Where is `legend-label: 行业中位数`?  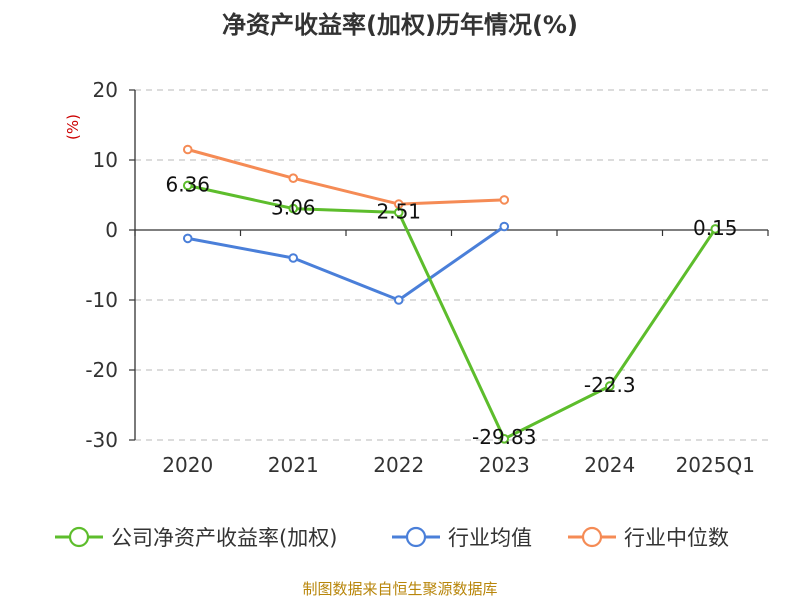 legend-label: 行业中位数 is located at coordinates (676, 538).